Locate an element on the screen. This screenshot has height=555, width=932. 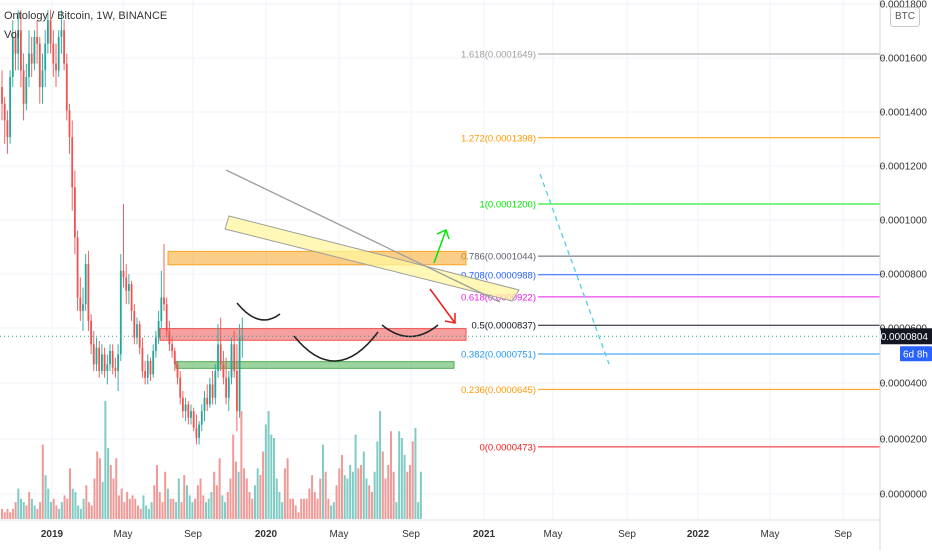
support-resistance-zones is located at coordinates (313, 309).